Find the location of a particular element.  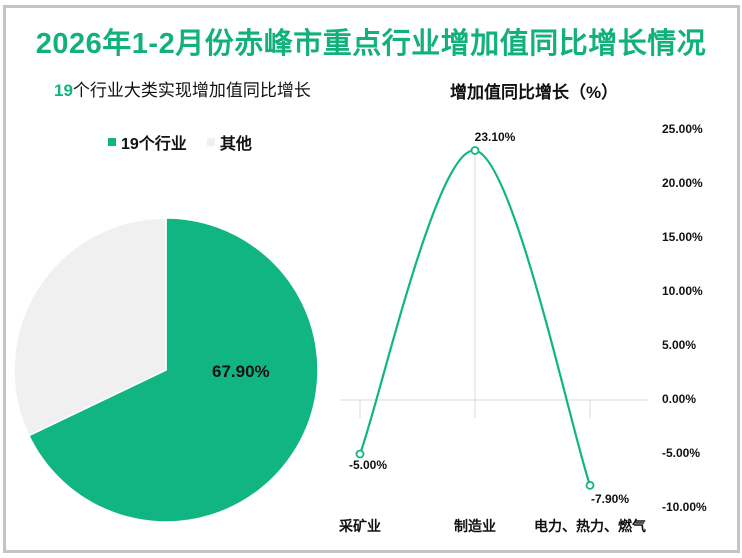

x-category-label: 制造业 is located at coordinates (475, 526).